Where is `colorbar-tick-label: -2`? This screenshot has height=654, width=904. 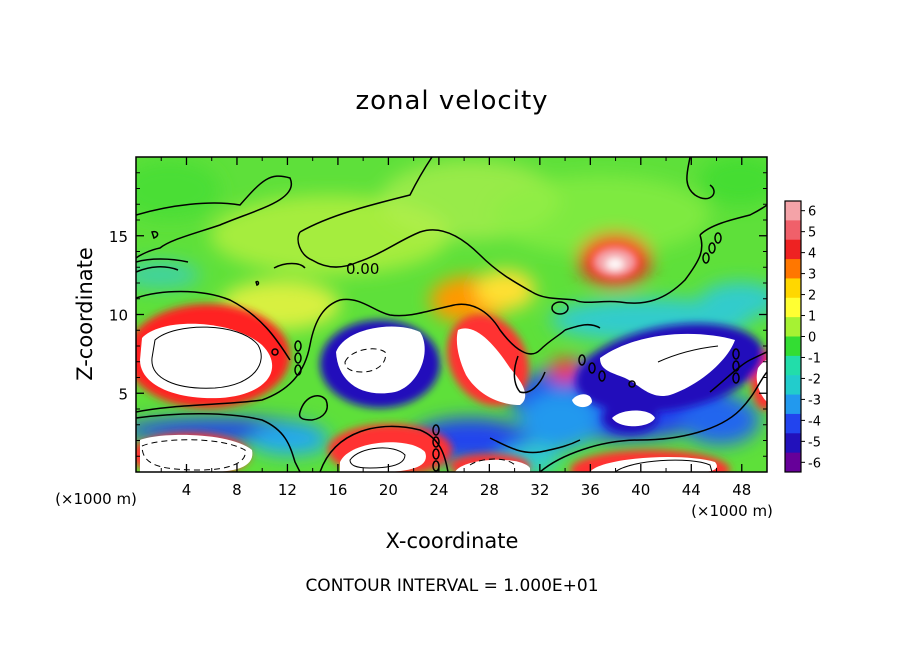
colorbar-tick-label: -2 is located at coordinates (814, 379).